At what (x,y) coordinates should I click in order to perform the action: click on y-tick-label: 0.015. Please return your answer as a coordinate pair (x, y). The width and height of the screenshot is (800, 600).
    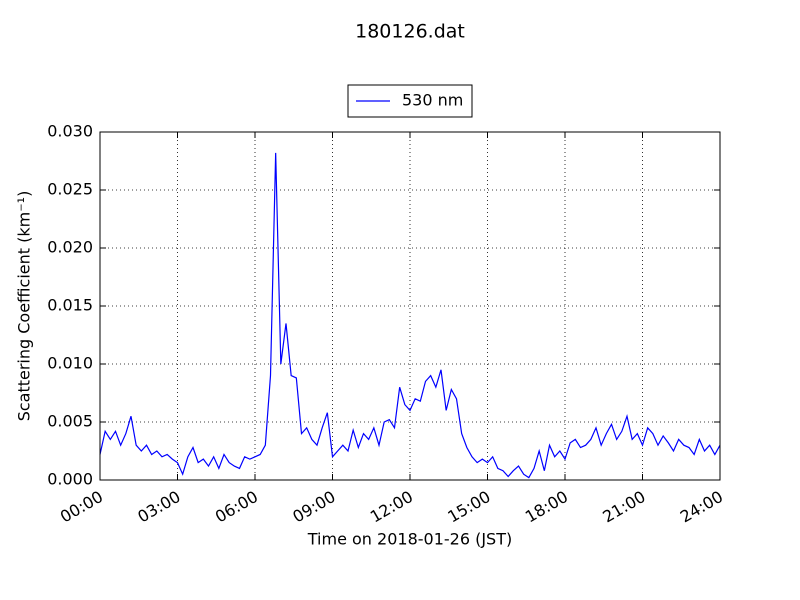
    Looking at the image, I should click on (70, 305).